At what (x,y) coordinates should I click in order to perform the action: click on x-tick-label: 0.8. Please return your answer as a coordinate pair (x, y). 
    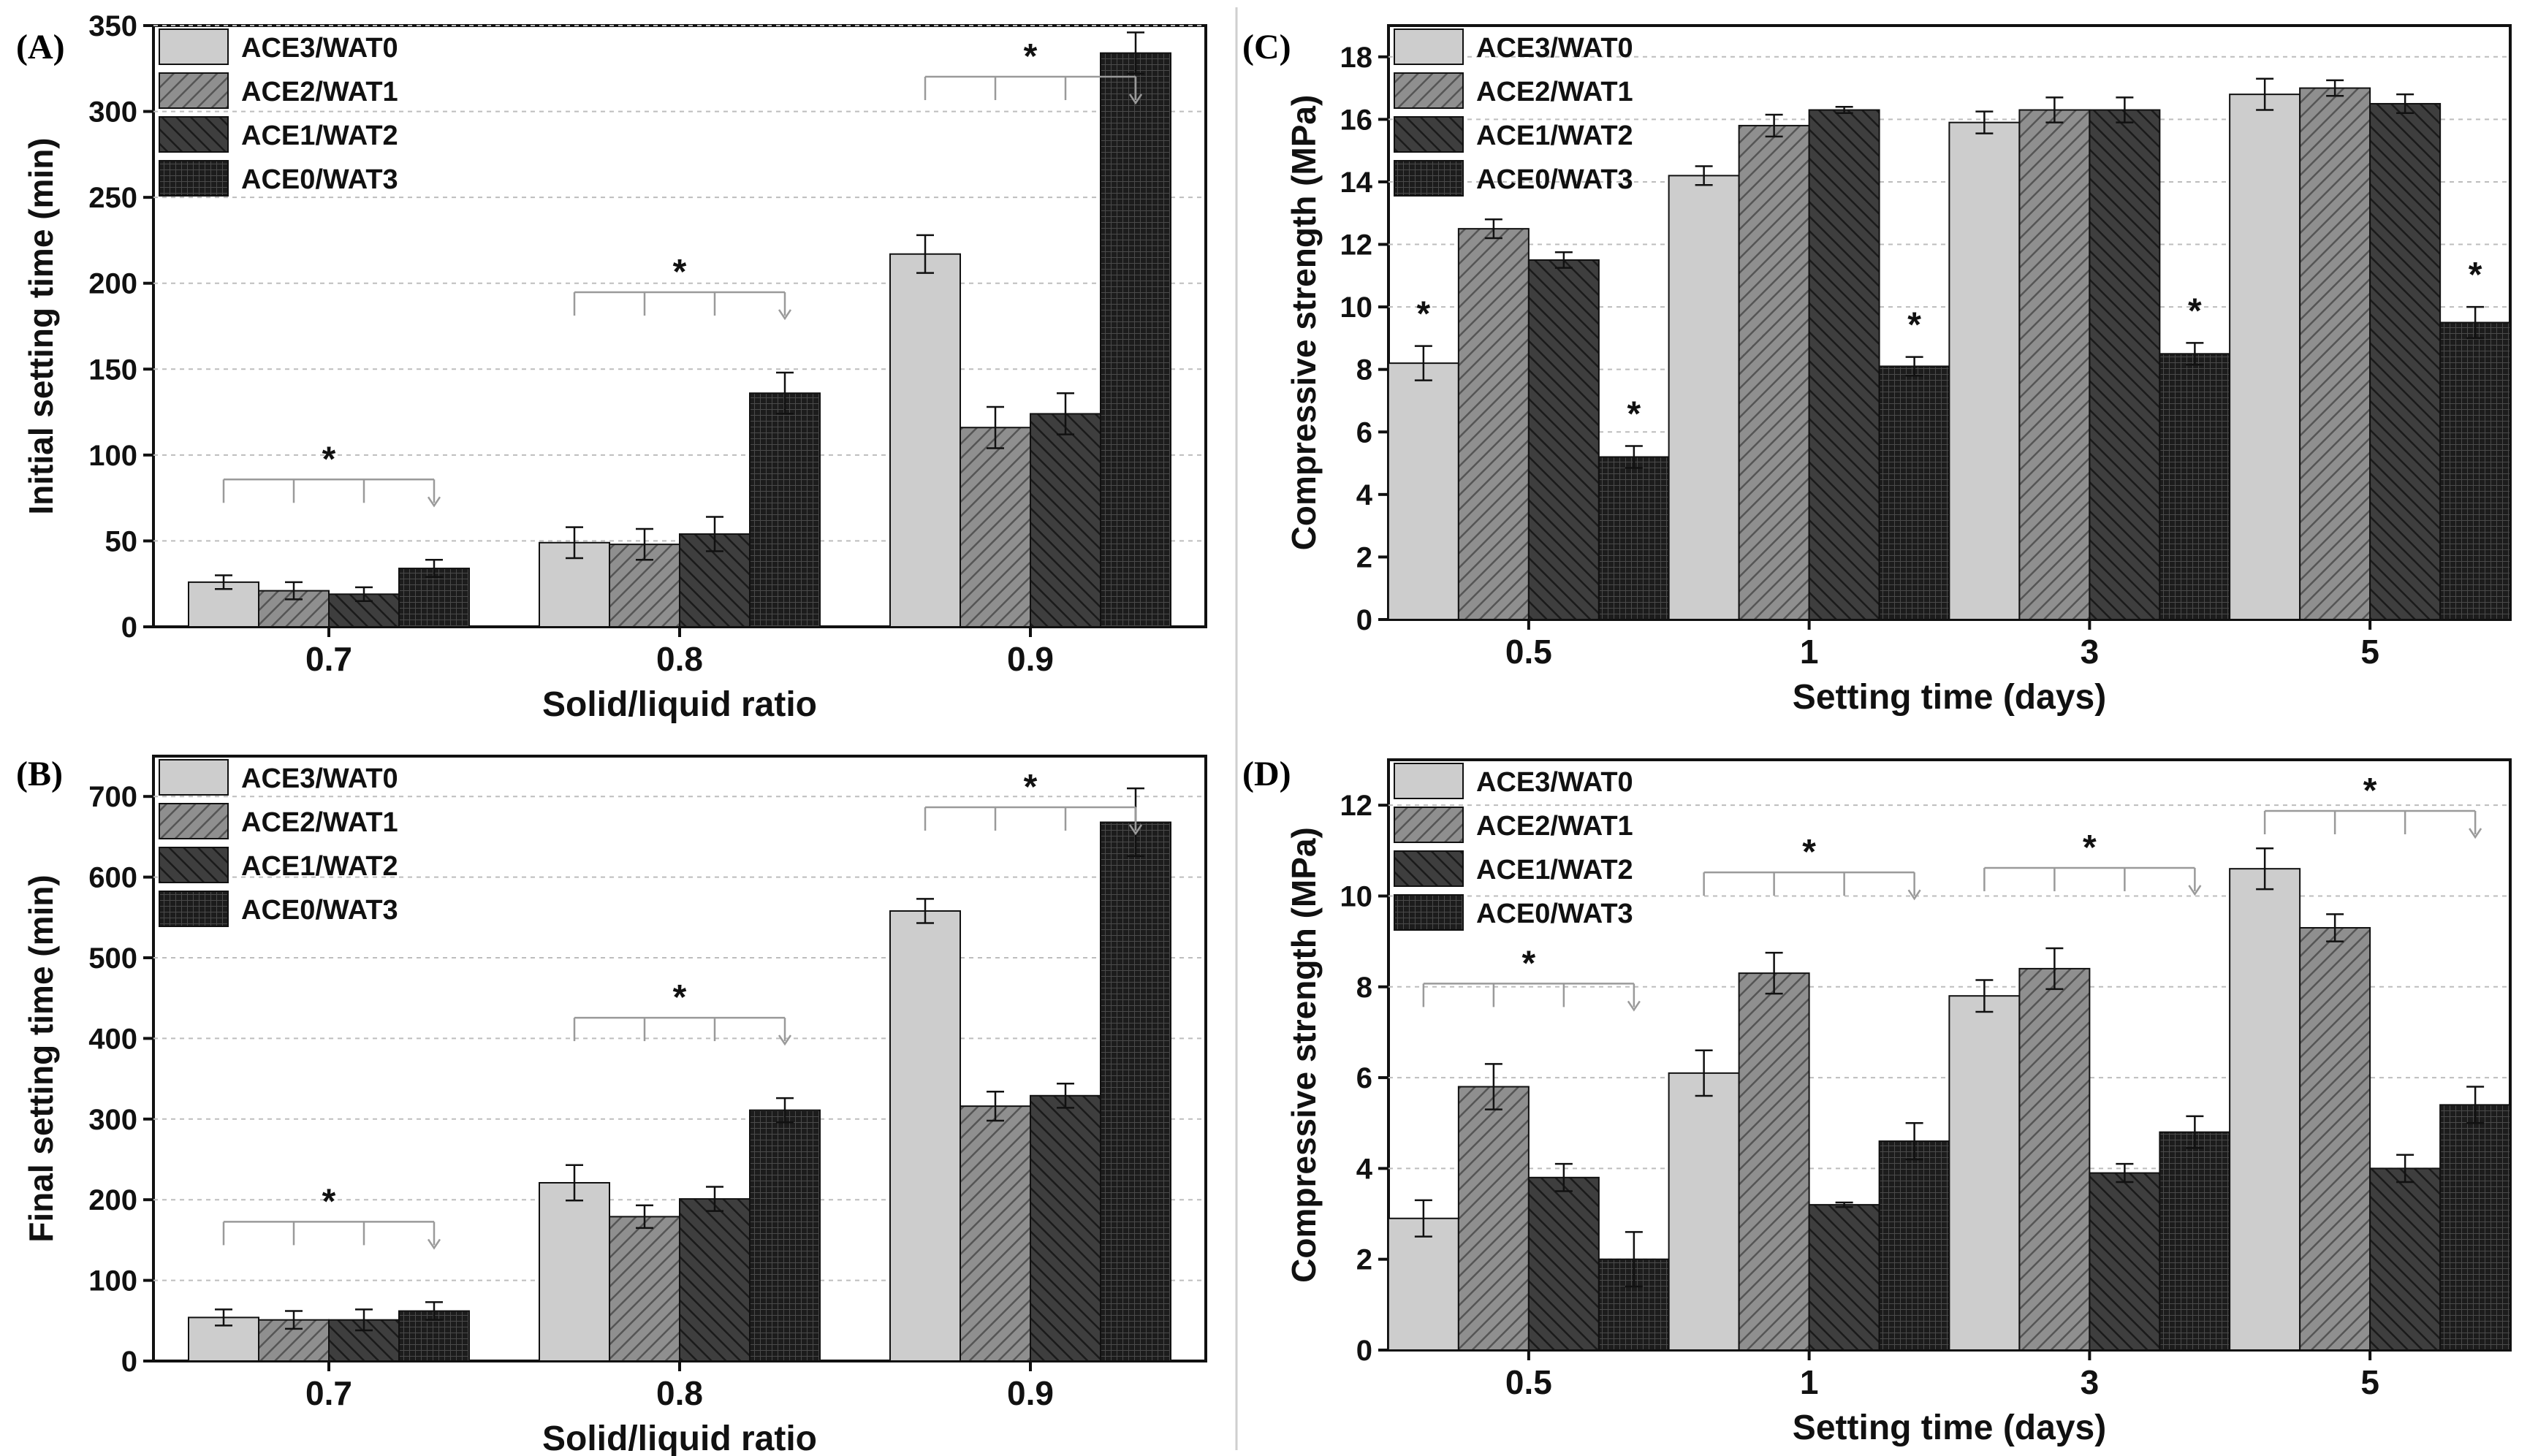
    Looking at the image, I should click on (679, 1393).